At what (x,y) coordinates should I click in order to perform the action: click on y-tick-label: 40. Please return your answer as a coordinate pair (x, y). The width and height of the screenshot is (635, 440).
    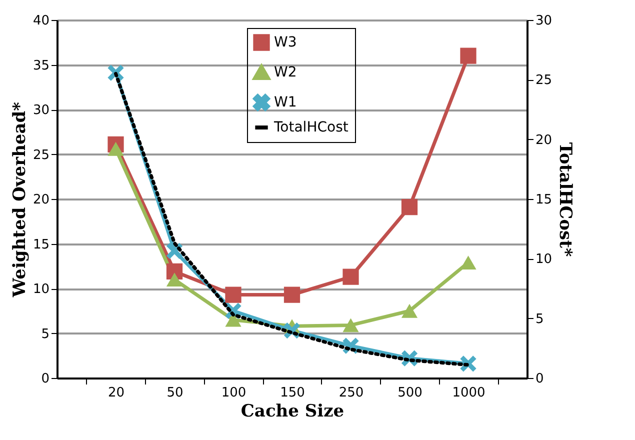
    Looking at the image, I should click on (41, 21).